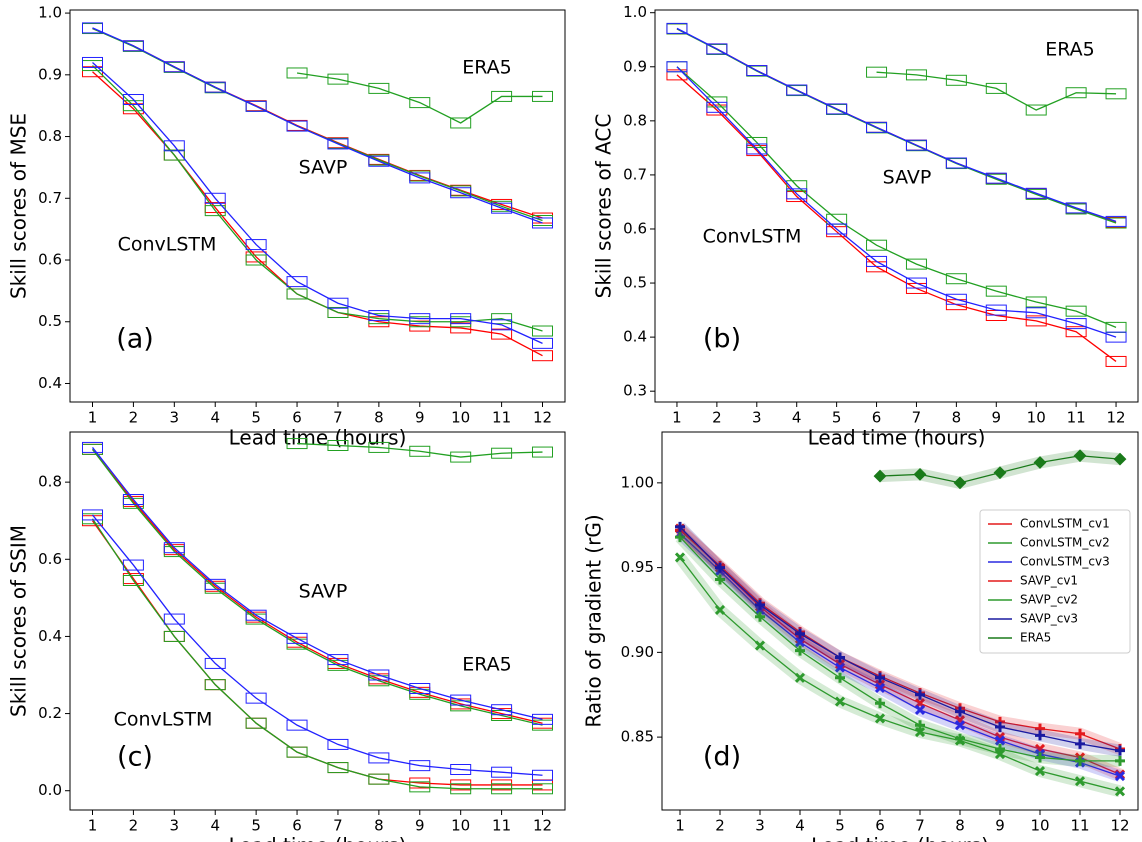  Describe the element at coordinates (635, 283) in the screenshot. I see `y-tick-label: 0.5` at that location.